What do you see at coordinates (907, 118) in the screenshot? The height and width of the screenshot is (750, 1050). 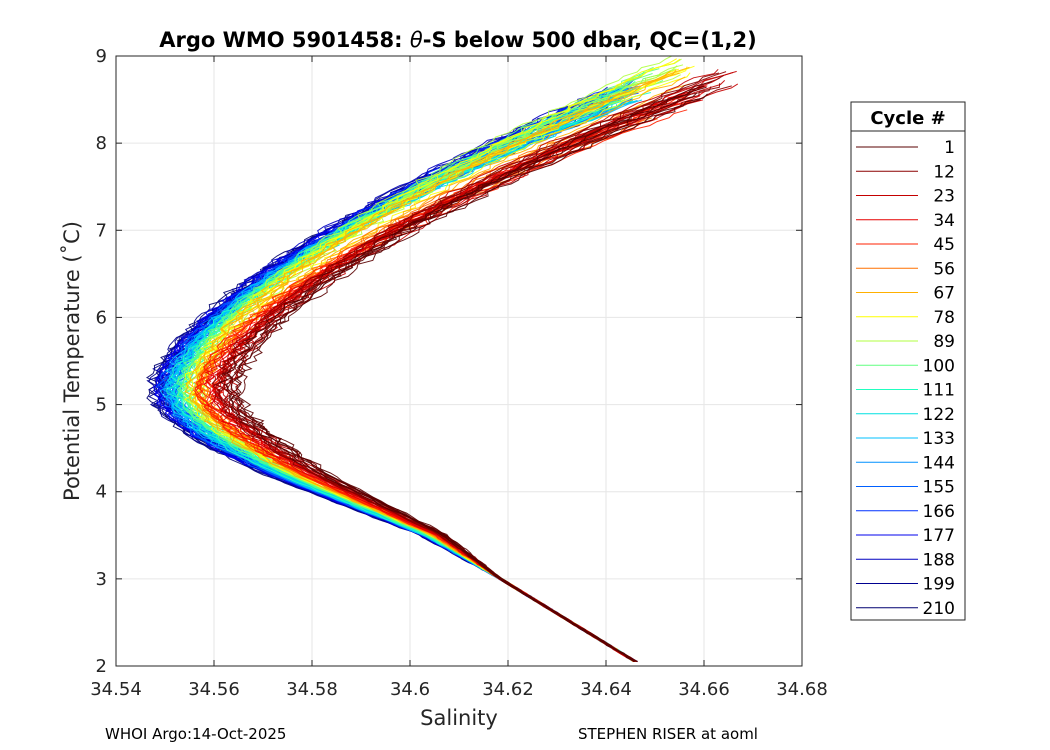 I see `legend-title: Cycle #` at bounding box center [907, 118].